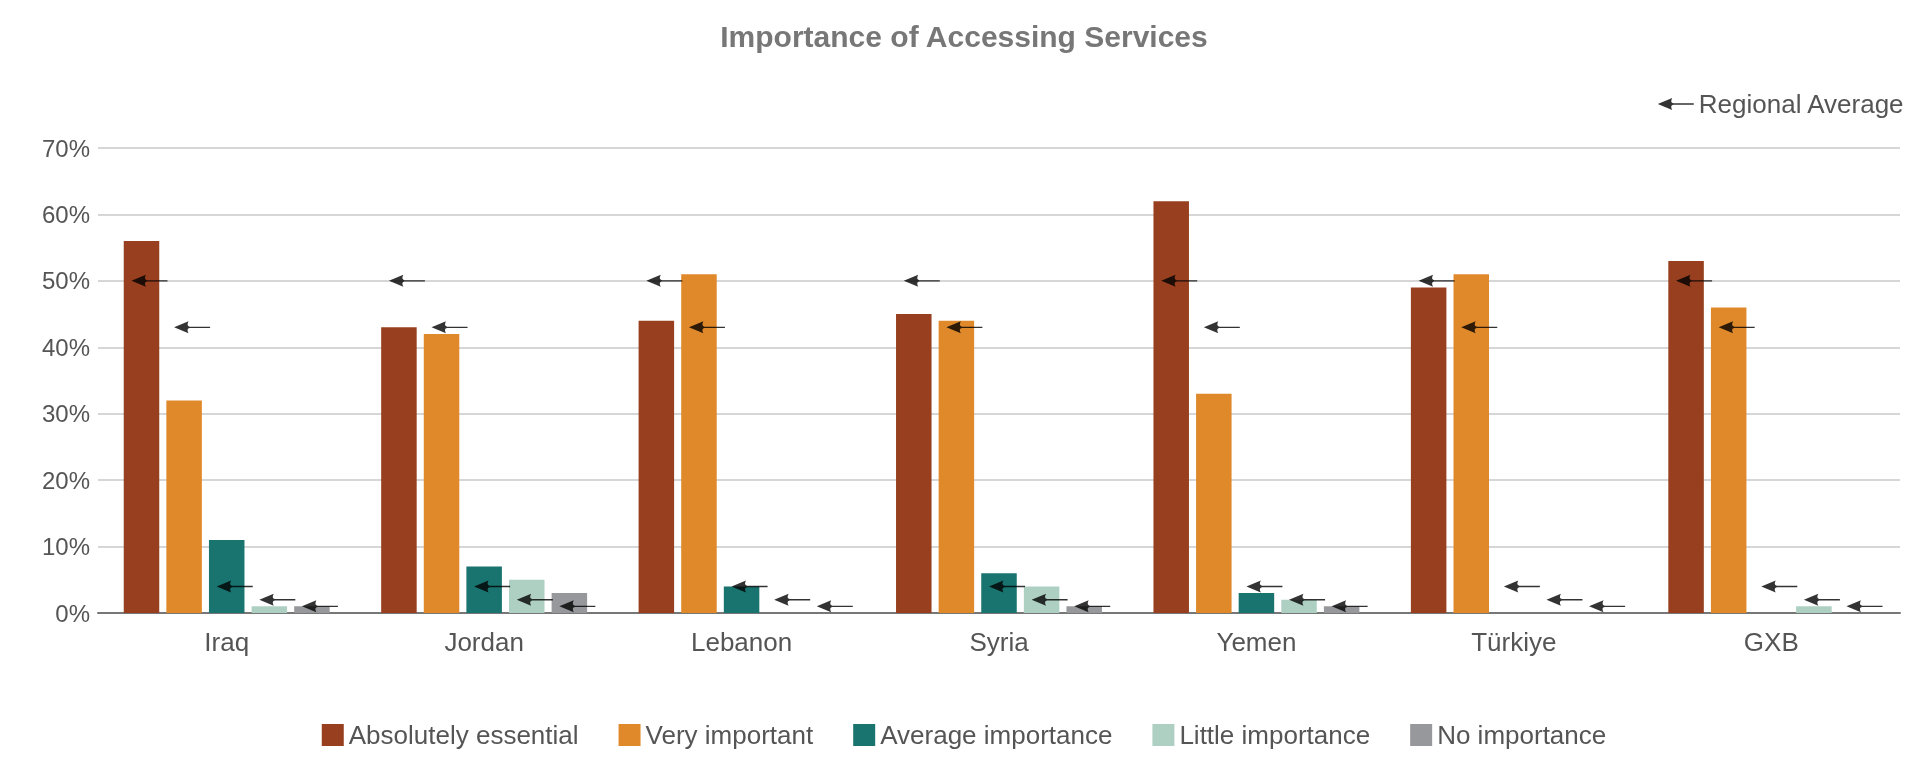 The width and height of the screenshot is (1928, 771). I want to click on y-tick-label: 0%, so click(72, 613).